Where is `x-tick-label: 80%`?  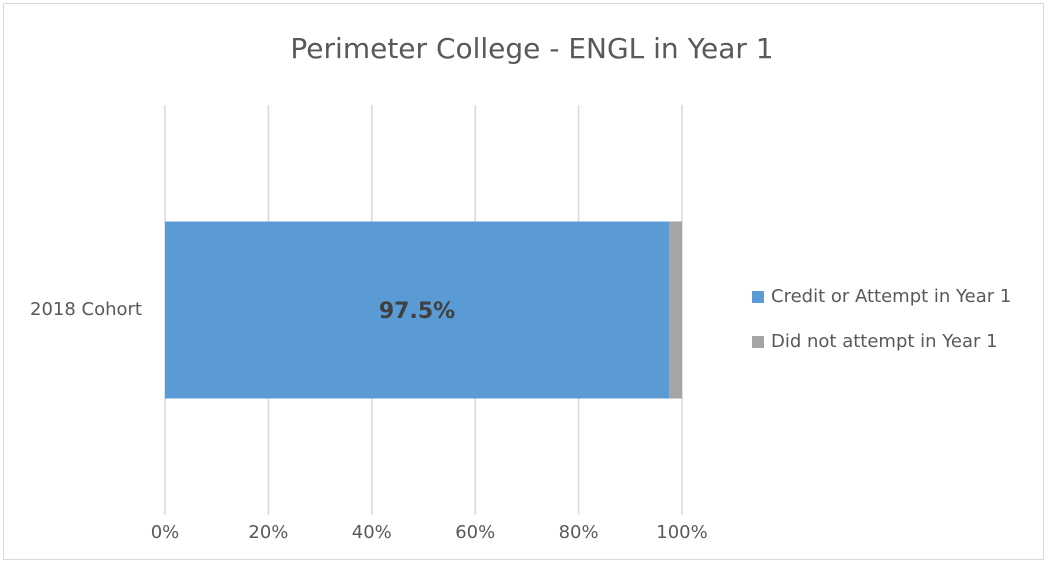 x-tick-label: 80% is located at coordinates (579, 532).